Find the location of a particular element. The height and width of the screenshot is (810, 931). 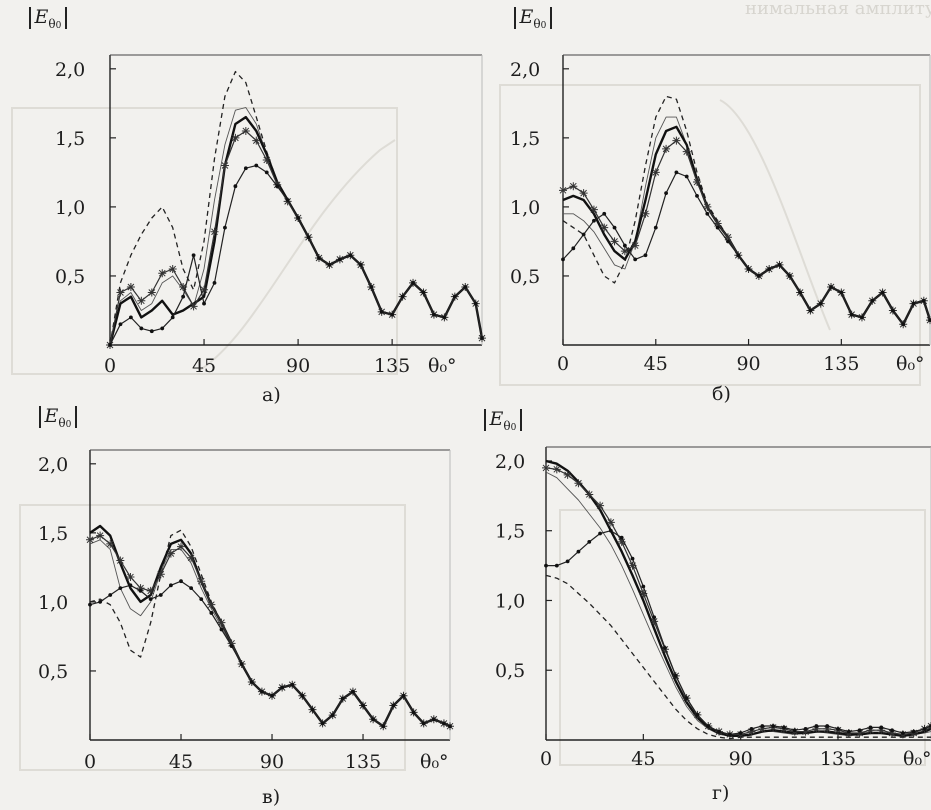

x-axis-unit-label: θ₀° is located at coordinates (910, 364).